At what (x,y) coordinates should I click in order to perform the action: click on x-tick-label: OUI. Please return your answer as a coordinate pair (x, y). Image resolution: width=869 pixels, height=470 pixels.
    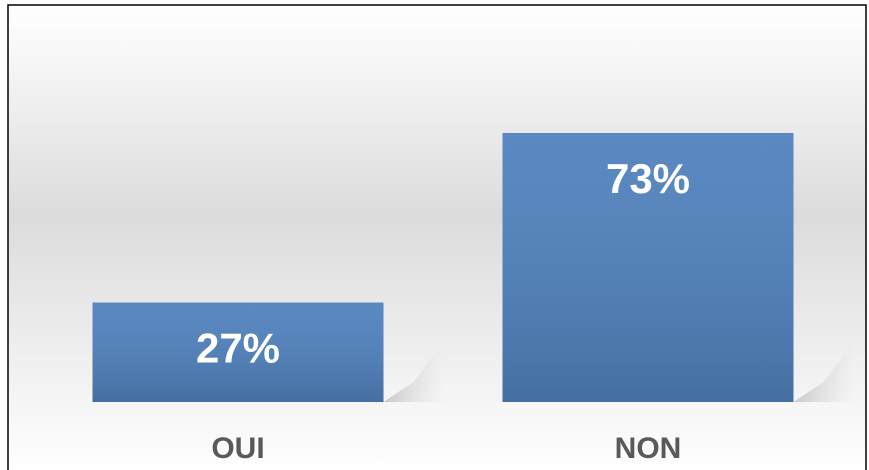
    Looking at the image, I should click on (237, 448).